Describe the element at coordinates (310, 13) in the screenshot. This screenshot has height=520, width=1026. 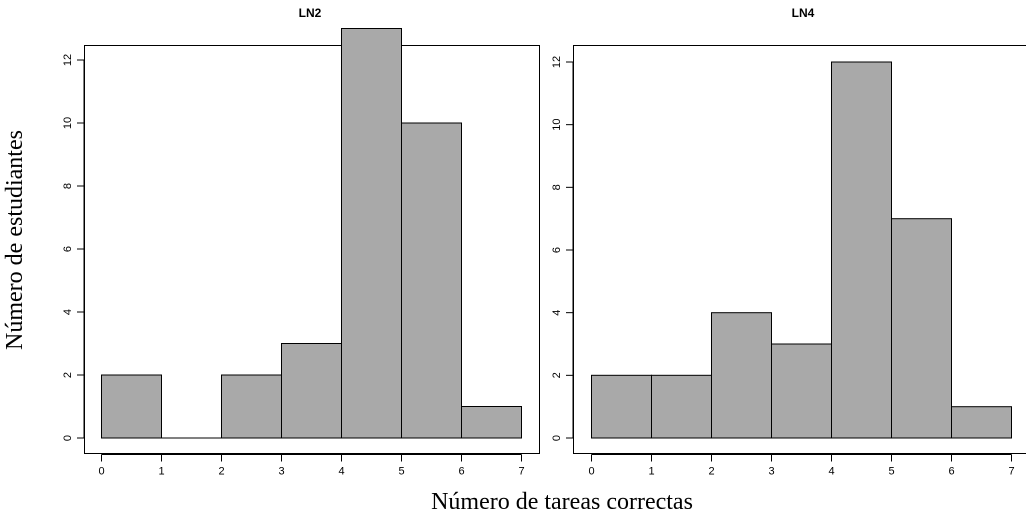
I see `panel-title: LN2` at that location.